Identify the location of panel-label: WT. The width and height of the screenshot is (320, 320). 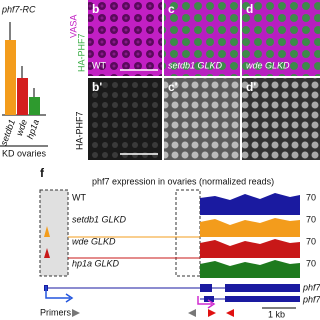
(99, 65).